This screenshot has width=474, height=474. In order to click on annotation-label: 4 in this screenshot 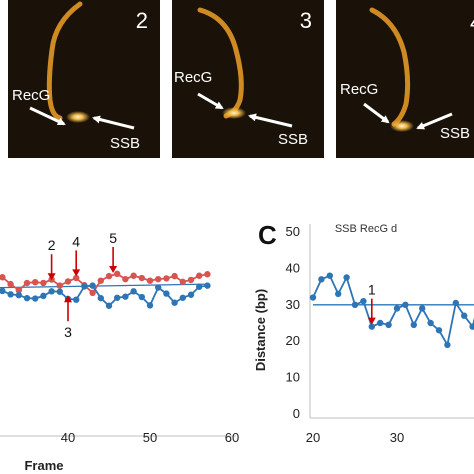, I will do `click(76, 241)`.